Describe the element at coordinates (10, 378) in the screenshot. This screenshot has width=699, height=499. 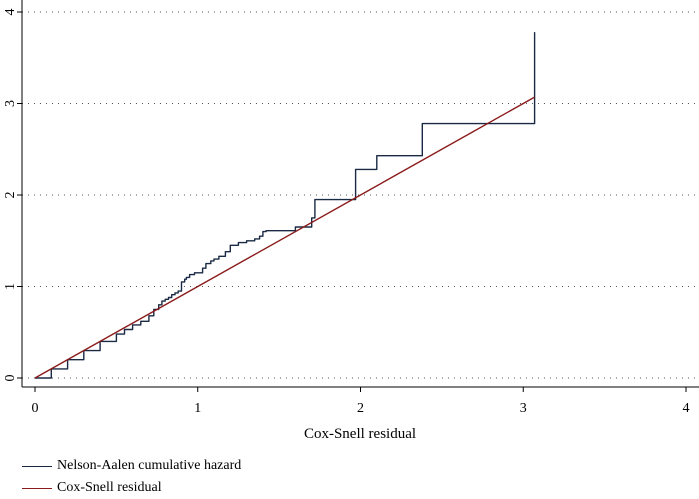
I see `y-tick-label-0: 0` at that location.